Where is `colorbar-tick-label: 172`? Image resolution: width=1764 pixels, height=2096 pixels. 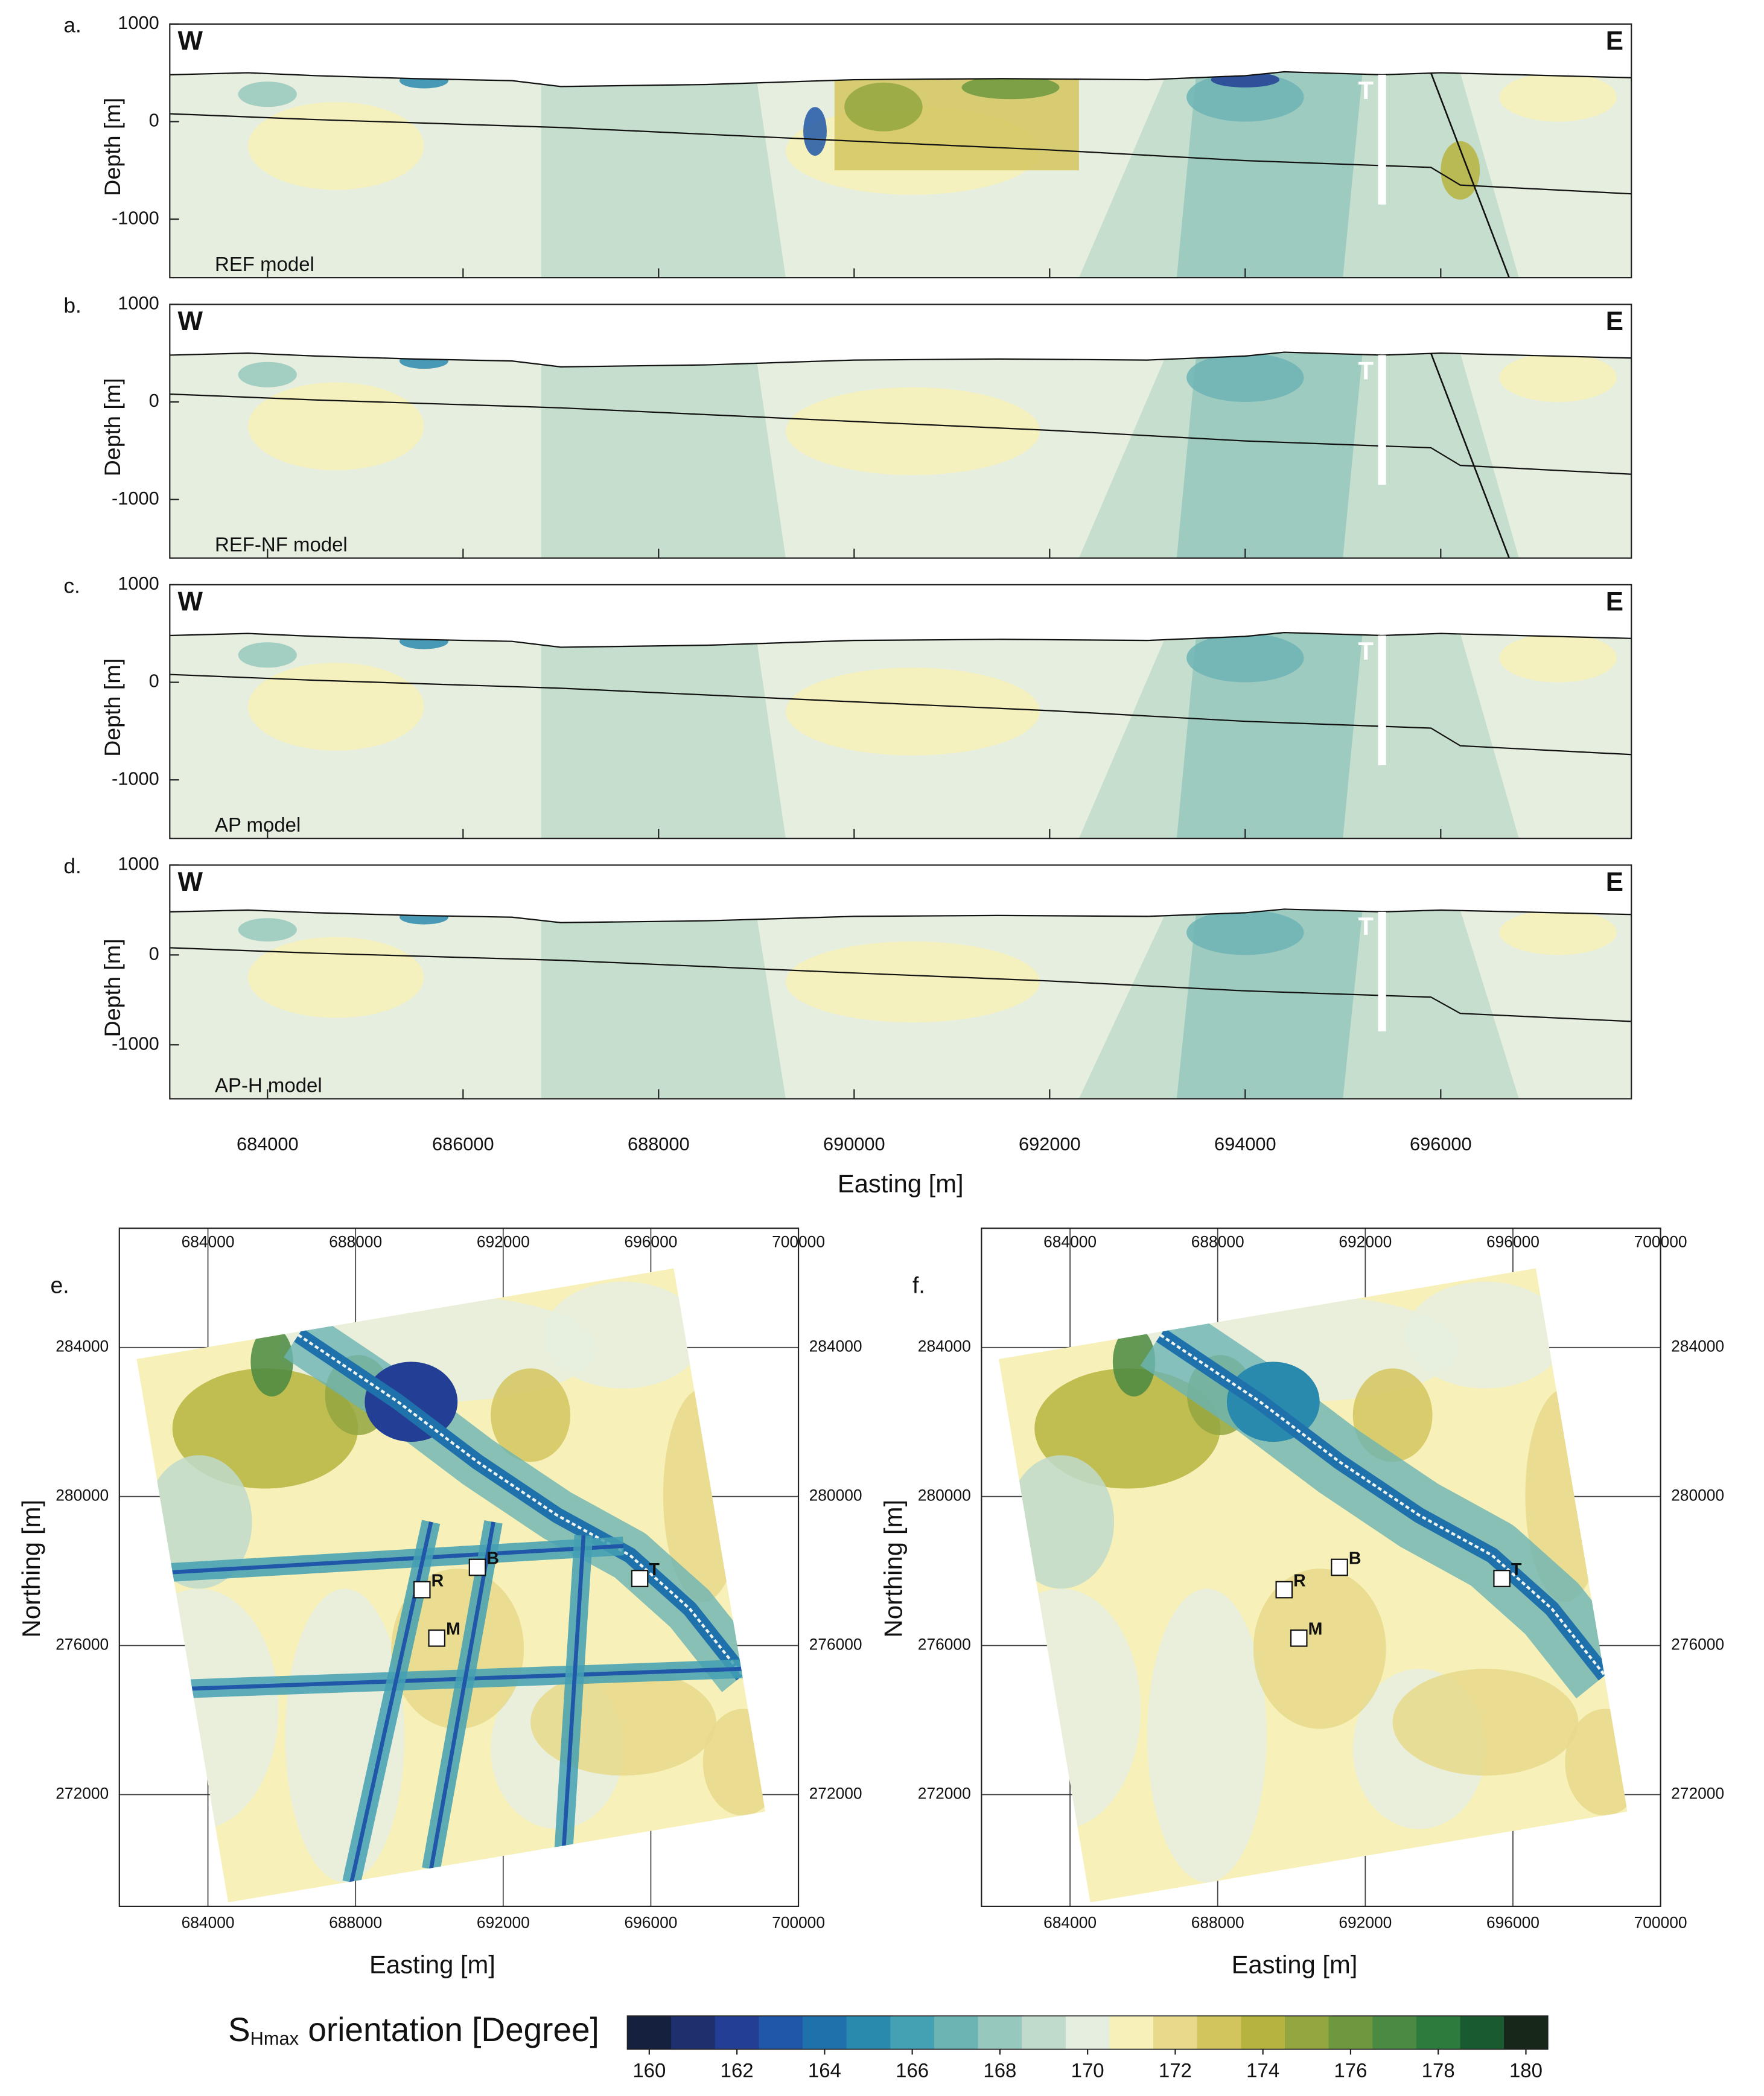
colorbar-tick-label: 172 is located at coordinates (1175, 2071).